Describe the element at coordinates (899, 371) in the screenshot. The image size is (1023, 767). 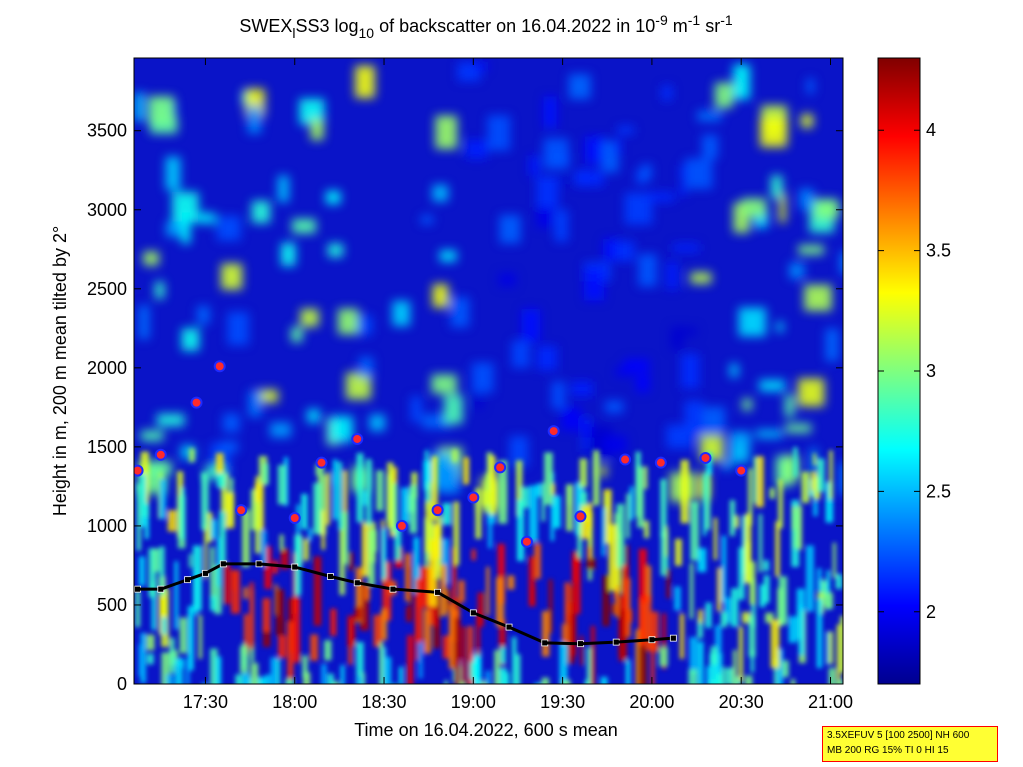
I see `colorbar-gradient` at that location.